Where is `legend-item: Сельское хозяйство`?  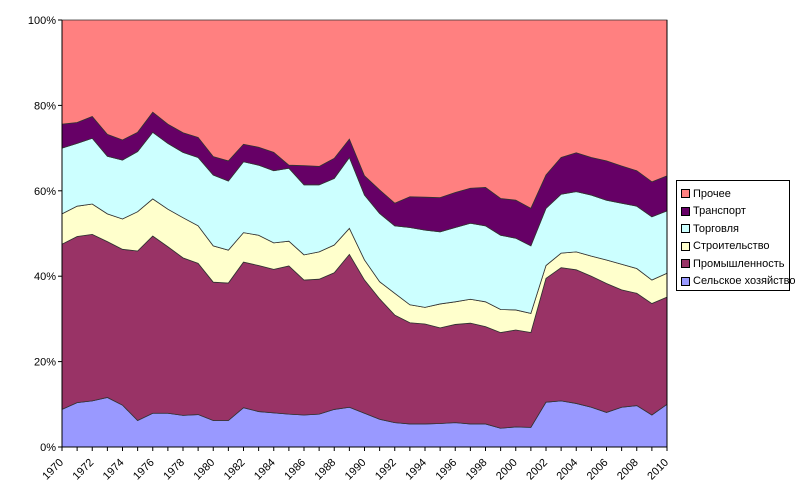
legend-item: Сельское хозяйство is located at coordinates (738, 282).